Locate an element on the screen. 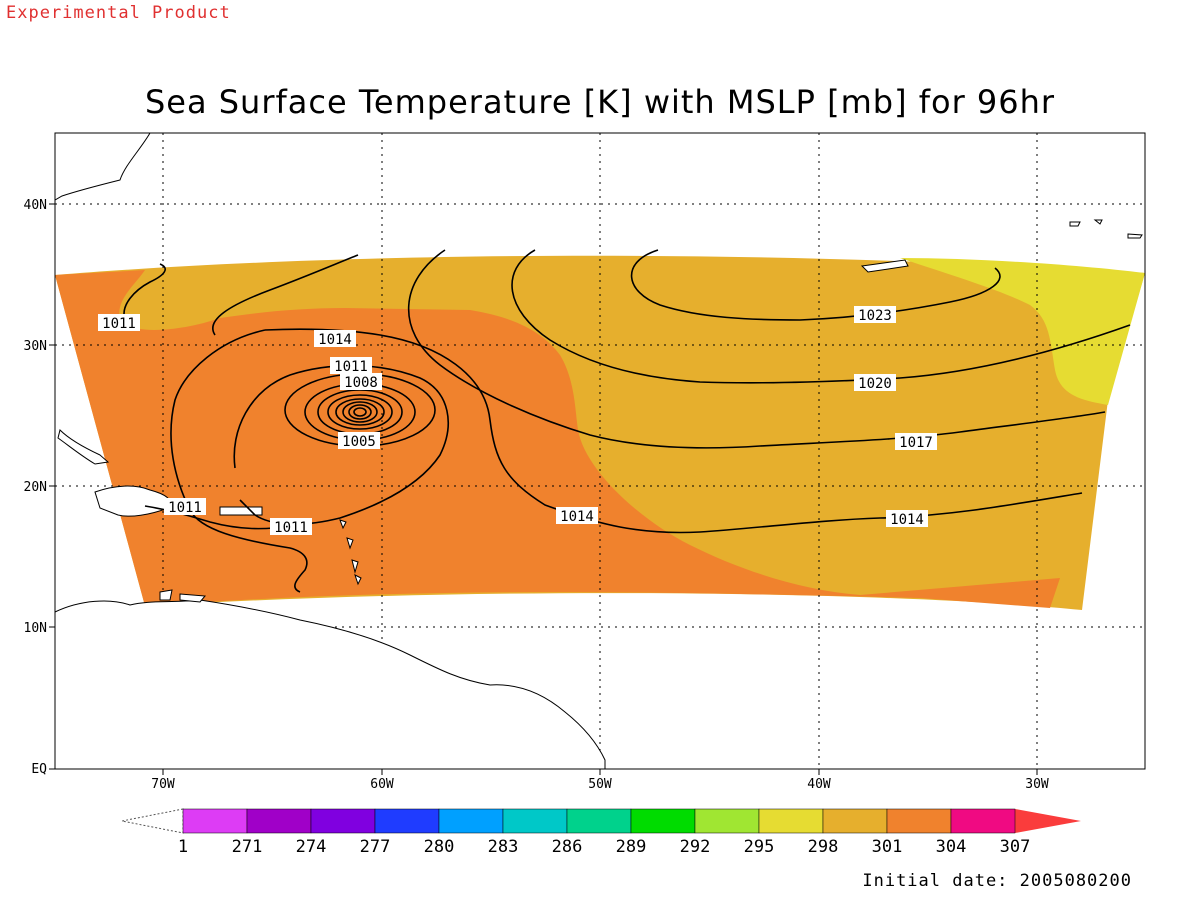 Image resolution: width=1200 pixels, height=900 pixels. isobar-label-text: 1020 is located at coordinates (875, 384).